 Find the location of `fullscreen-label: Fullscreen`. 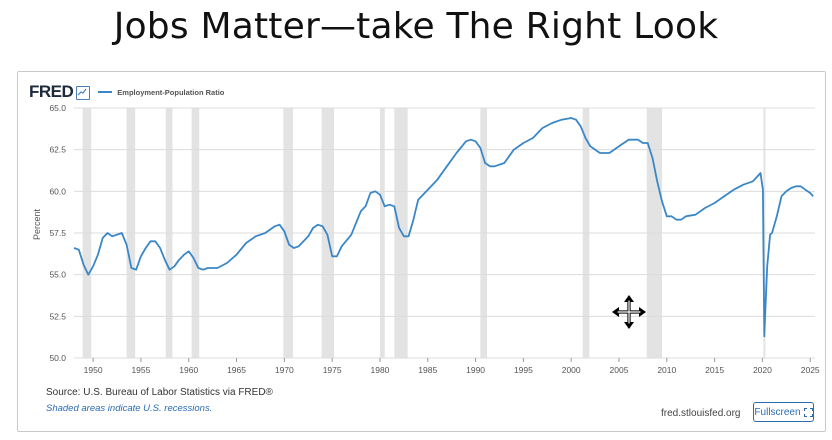

fullscreen-label: Fullscreen is located at coordinates (777, 412).